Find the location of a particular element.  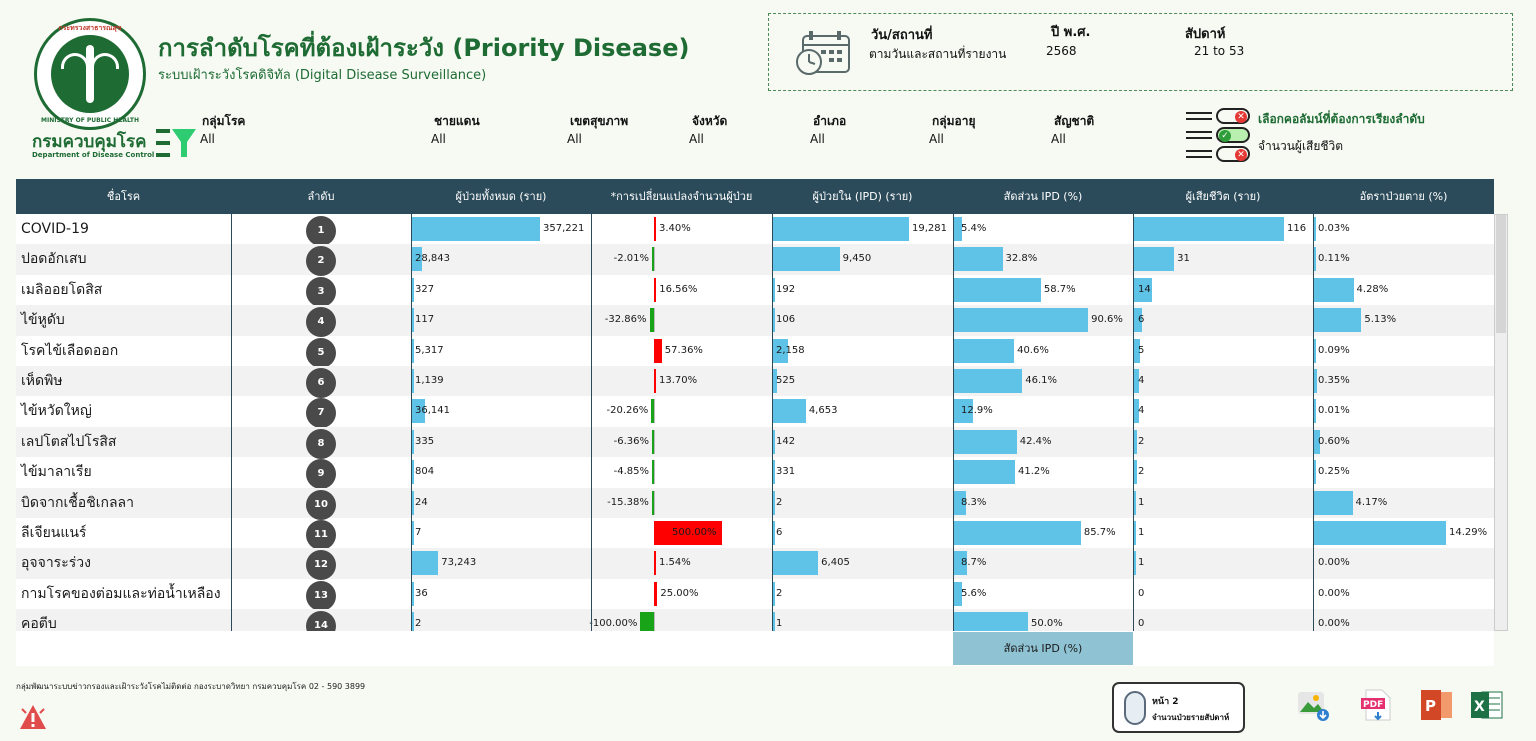

table-row: ไข้หูดับ 4 117 -32.86% 106 90.6% 6 5.13% is located at coordinates (755, 321).